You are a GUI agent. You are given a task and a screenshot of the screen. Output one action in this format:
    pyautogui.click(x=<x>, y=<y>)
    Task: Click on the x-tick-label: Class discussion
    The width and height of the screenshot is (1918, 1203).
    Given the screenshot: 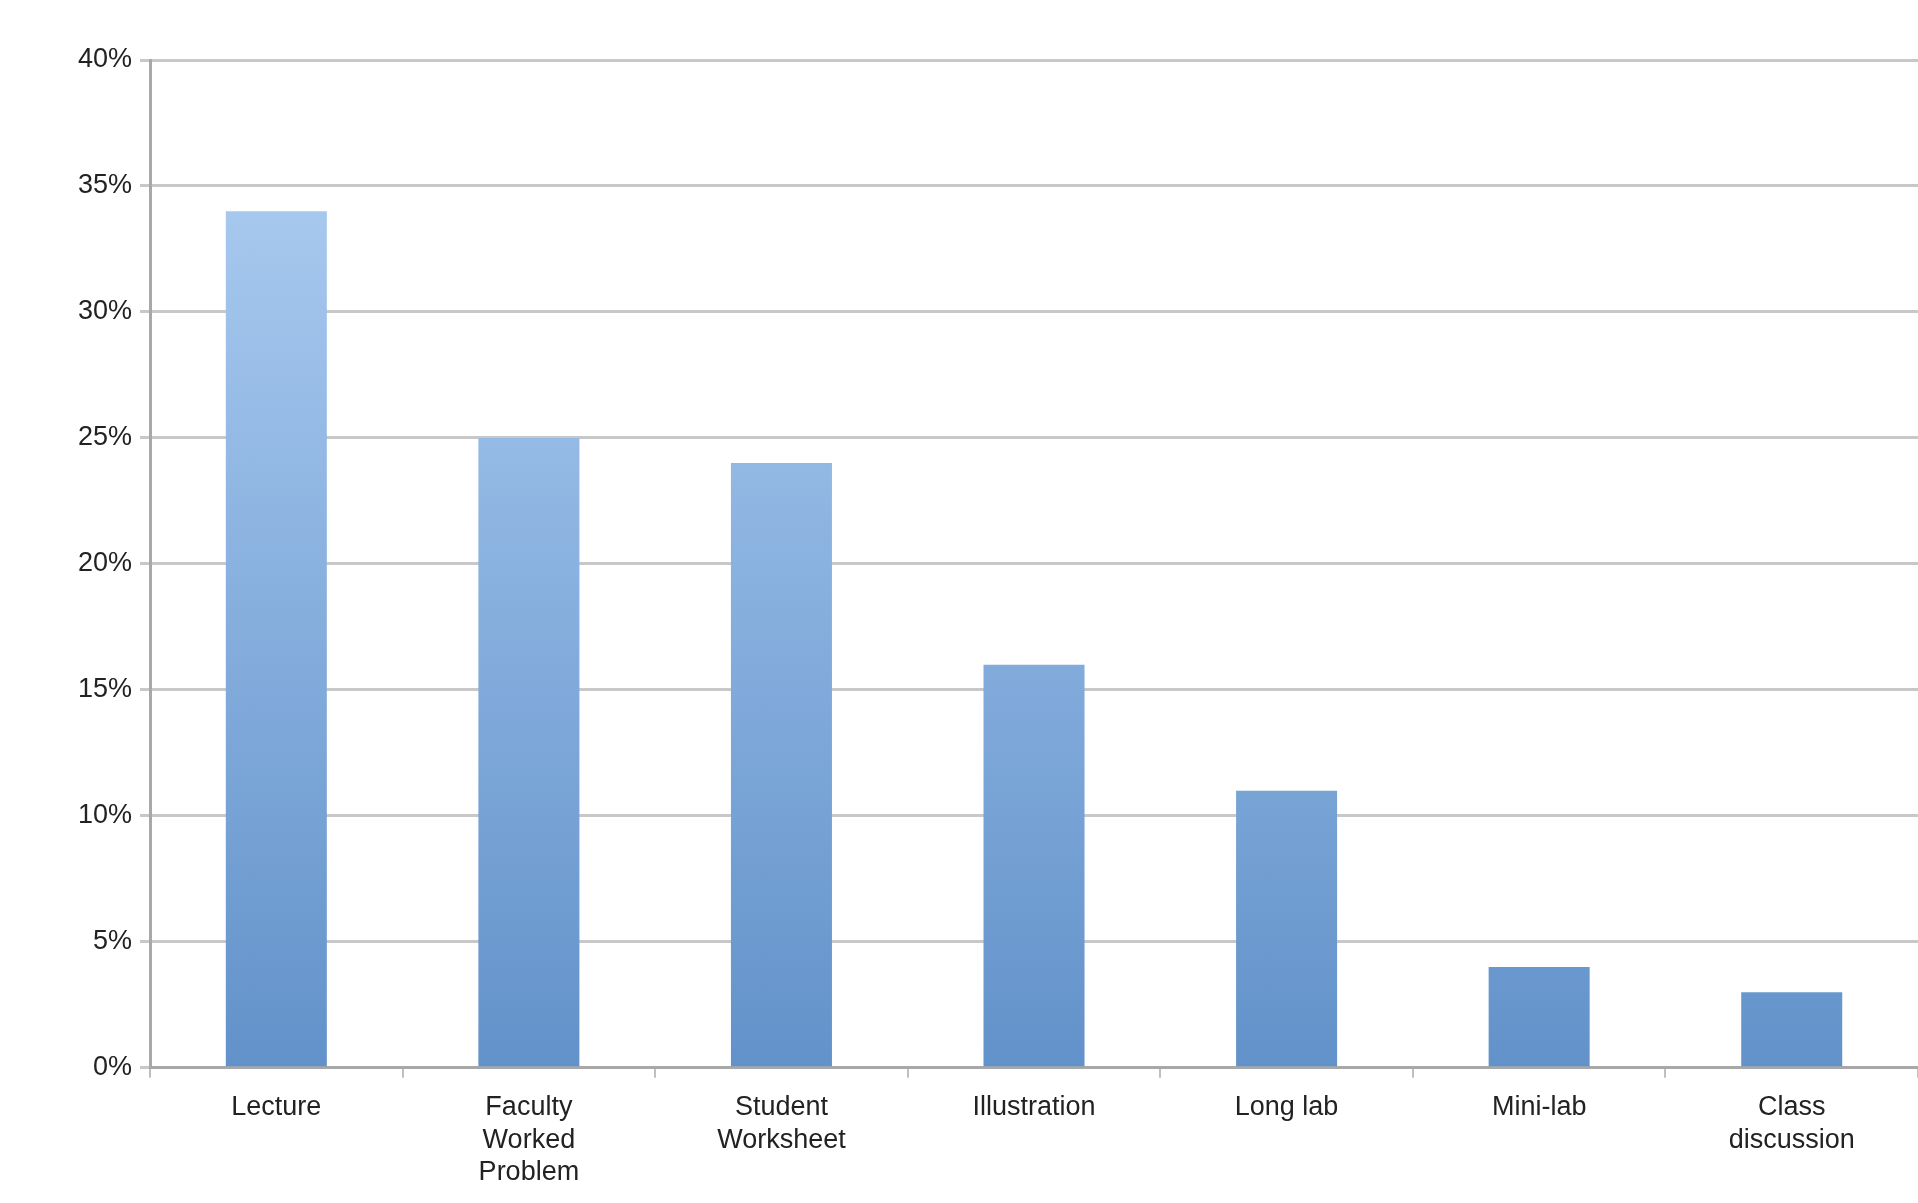 What is the action you would take?
    pyautogui.click(x=1791, y=1122)
    